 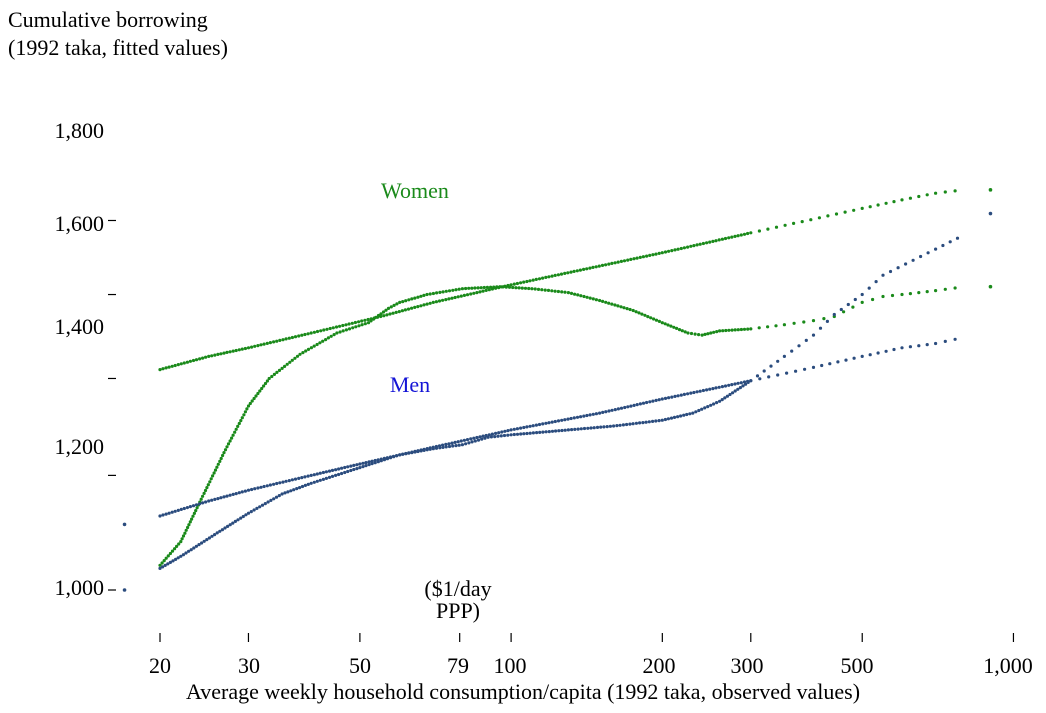 I want to click on x-tick-label: 20, so click(x=160, y=665).